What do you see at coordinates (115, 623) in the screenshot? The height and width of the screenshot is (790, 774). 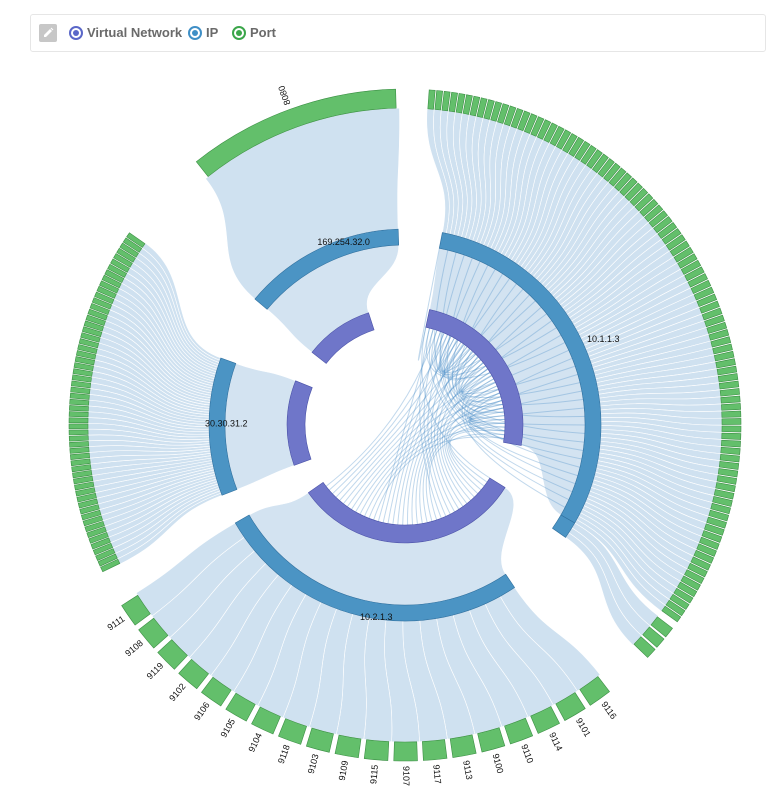 I see `port-label: 9111` at bounding box center [115, 623].